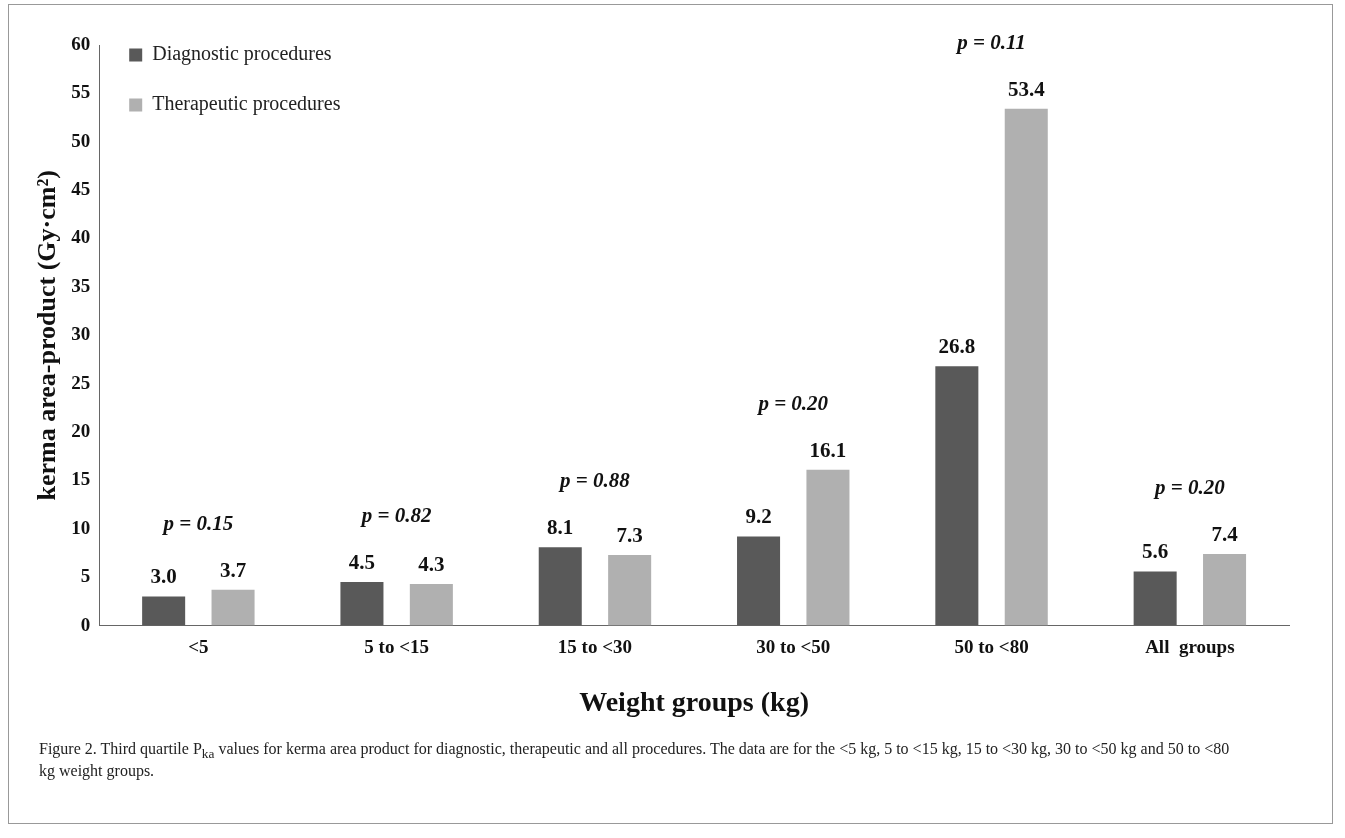  Describe the element at coordinates (1190, 646) in the screenshot. I see `x-tick-label: All groups` at that location.